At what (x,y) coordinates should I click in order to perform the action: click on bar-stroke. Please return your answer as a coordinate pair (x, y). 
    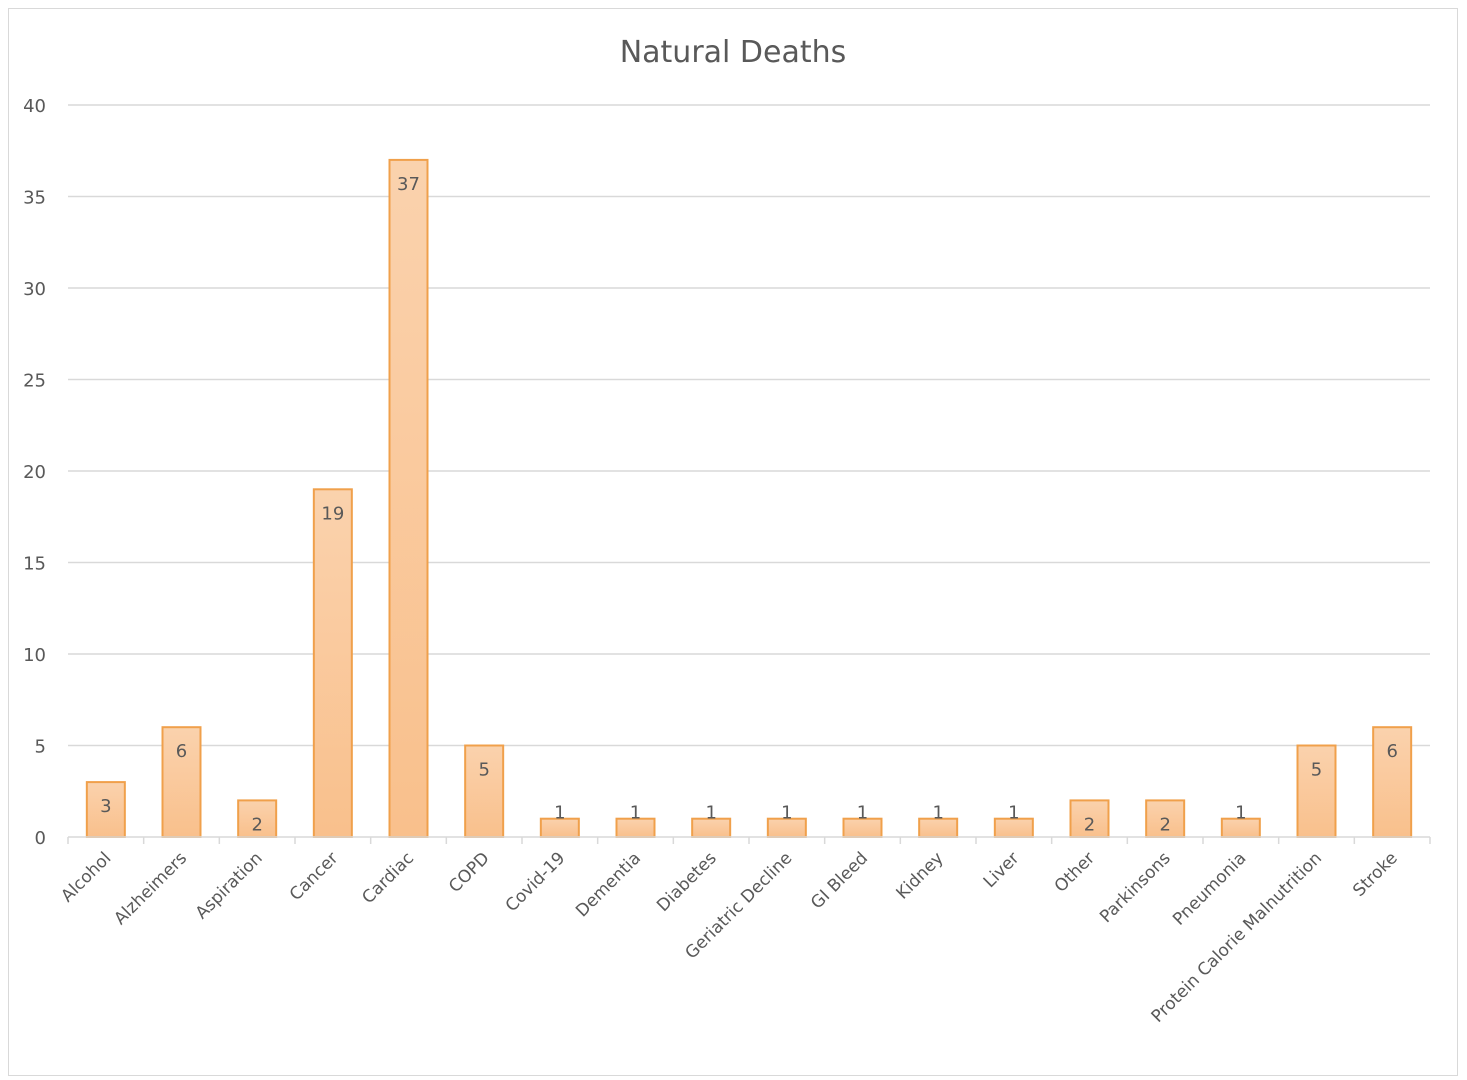
    Looking at the image, I should click on (1392, 782).